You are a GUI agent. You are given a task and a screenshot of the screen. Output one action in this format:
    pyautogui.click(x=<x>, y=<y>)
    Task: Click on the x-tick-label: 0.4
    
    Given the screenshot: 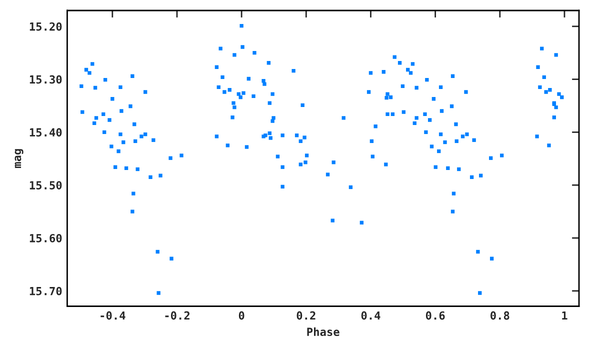 What is the action you would take?
    pyautogui.click(x=370, y=315)
    